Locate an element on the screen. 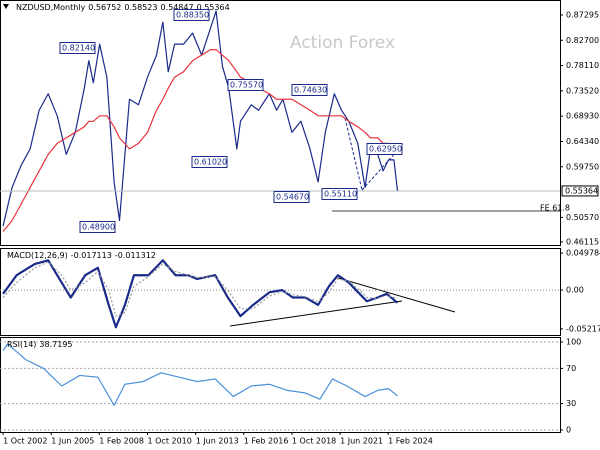 This screenshot has width=600, height=450. y-tick-label: 70 is located at coordinates (571, 368).